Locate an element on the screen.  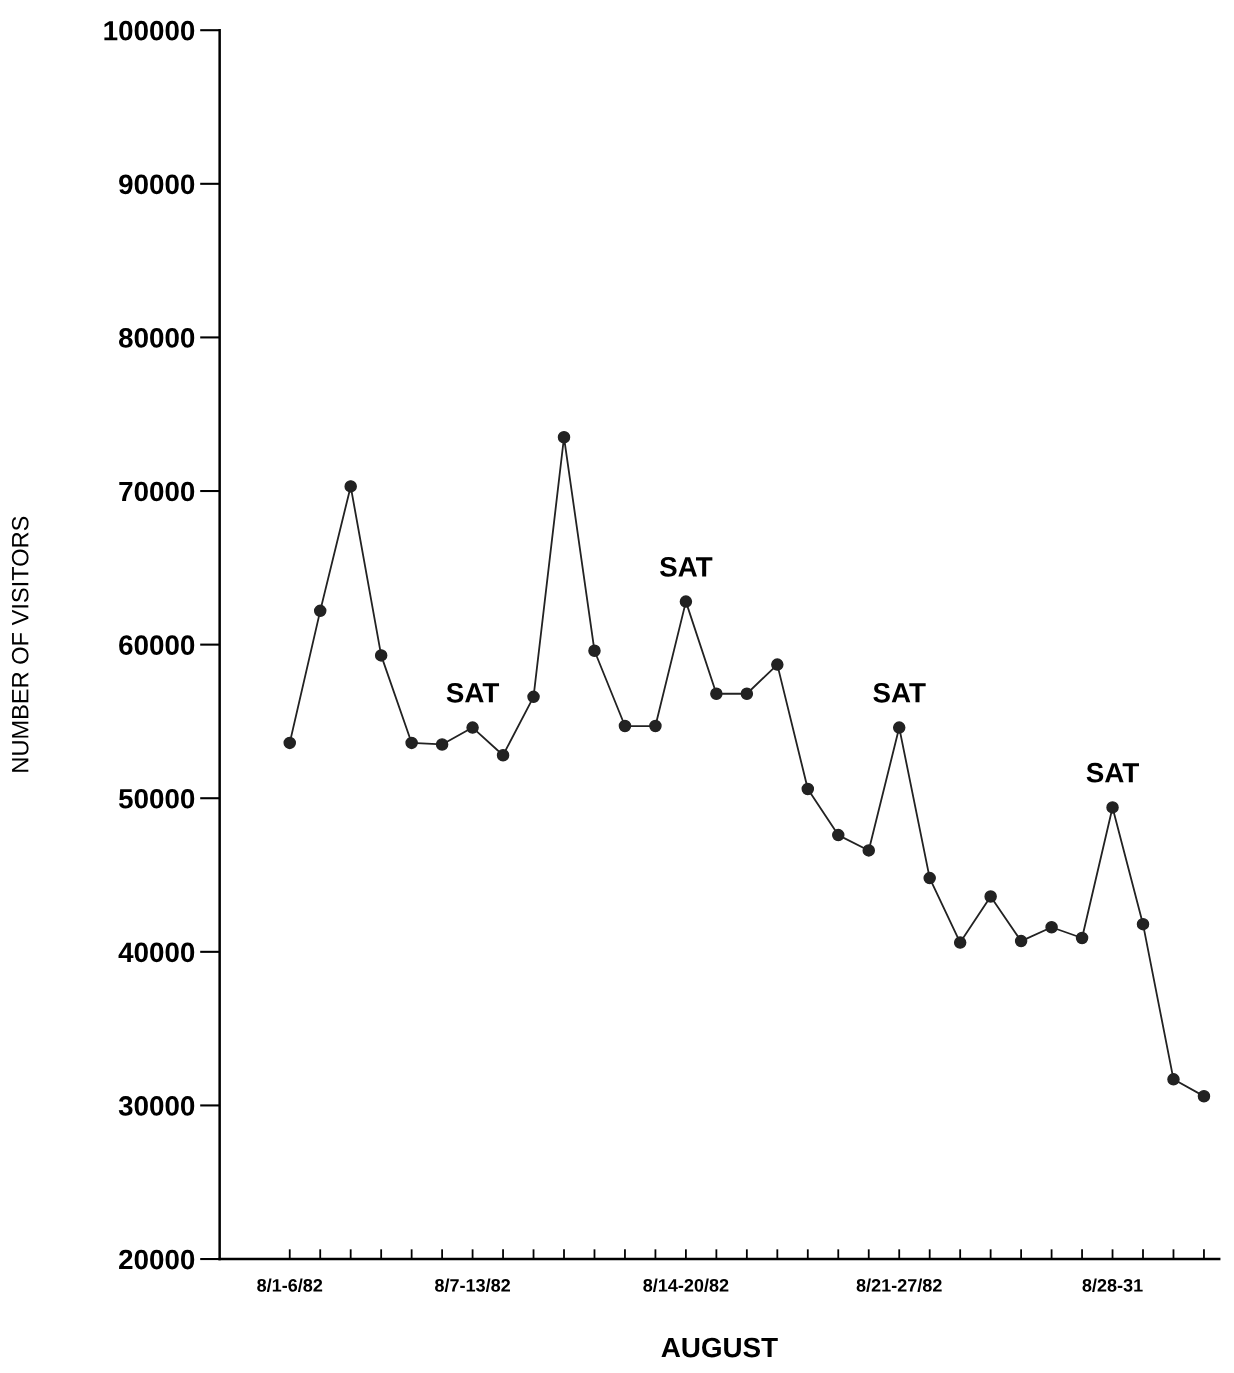
x-tick-label: 8/28-31 is located at coordinates (1112, 1285).